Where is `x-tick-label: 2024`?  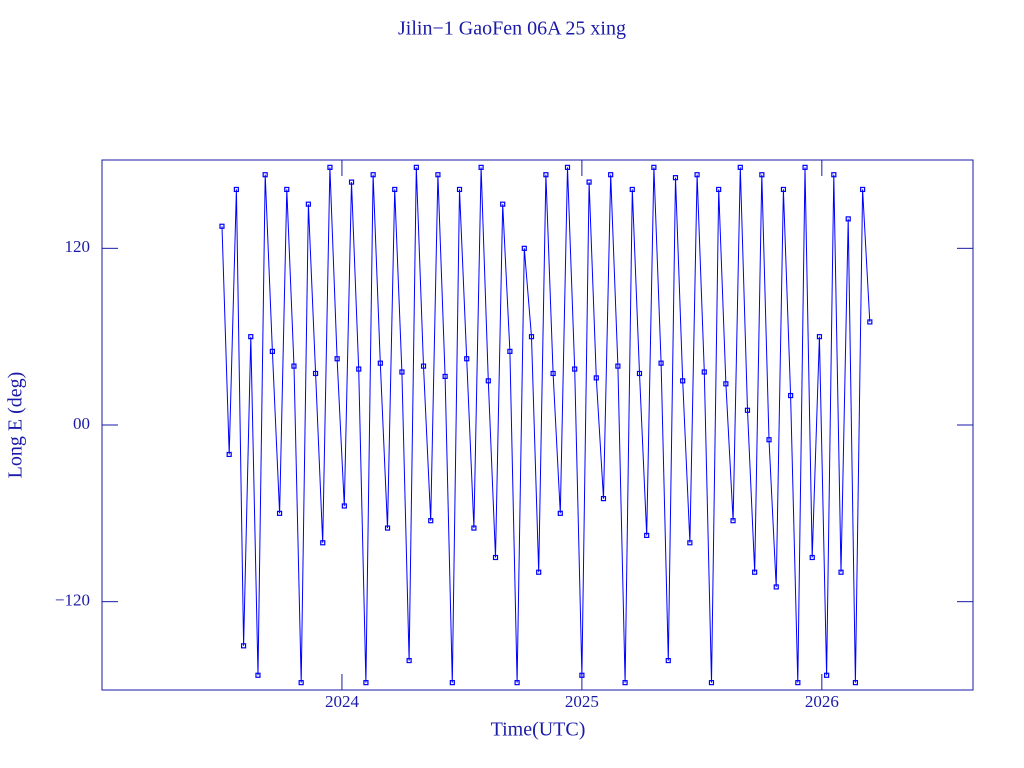 x-tick-label: 2024 is located at coordinates (342, 701).